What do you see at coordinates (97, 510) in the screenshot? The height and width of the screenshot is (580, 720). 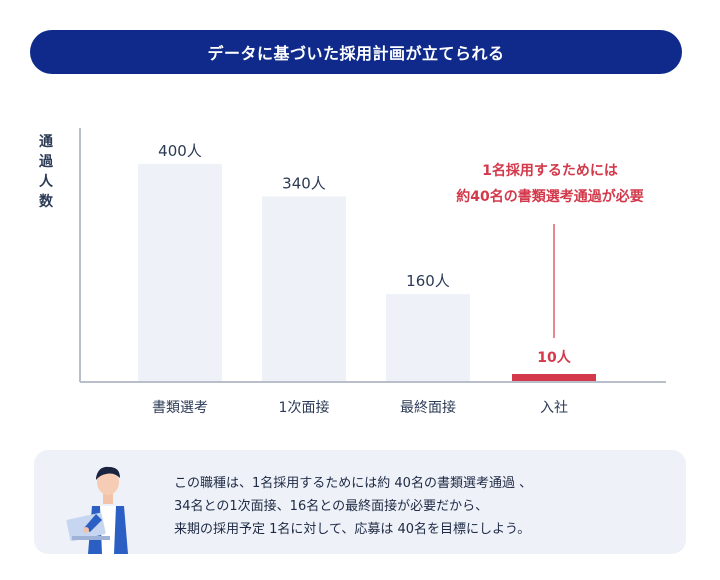 I see `person-with-laptop-icon` at bounding box center [97, 510].